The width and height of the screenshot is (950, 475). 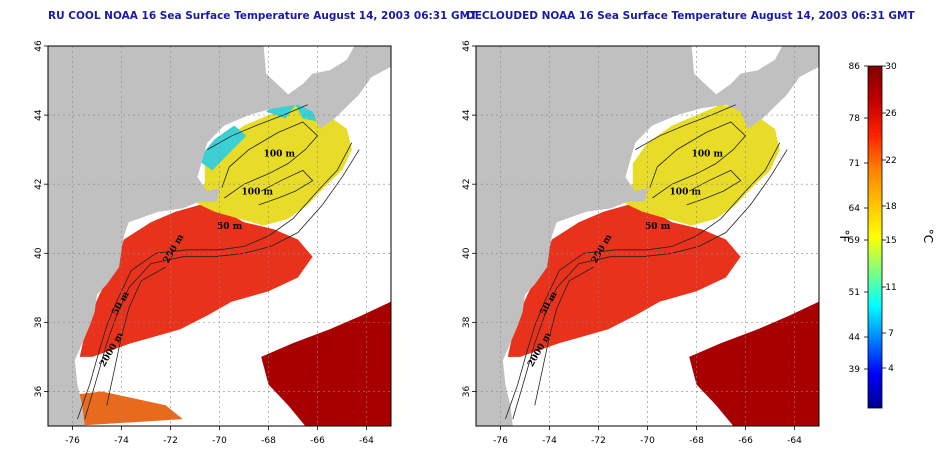 What do you see at coordinates (855, 338) in the screenshot?
I see `fahrenheit-tick-label: 44` at bounding box center [855, 338].